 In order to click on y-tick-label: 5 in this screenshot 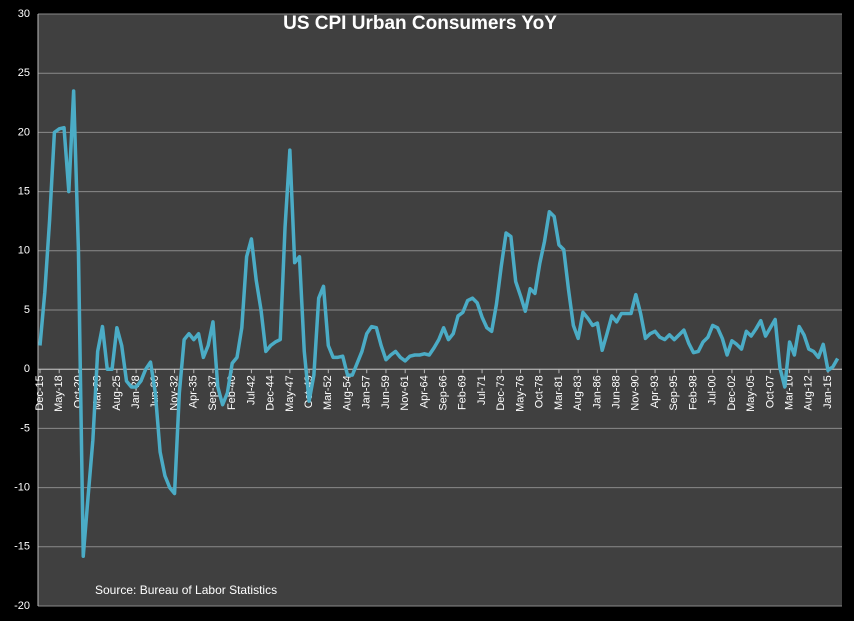, I will do `click(27, 310)`.